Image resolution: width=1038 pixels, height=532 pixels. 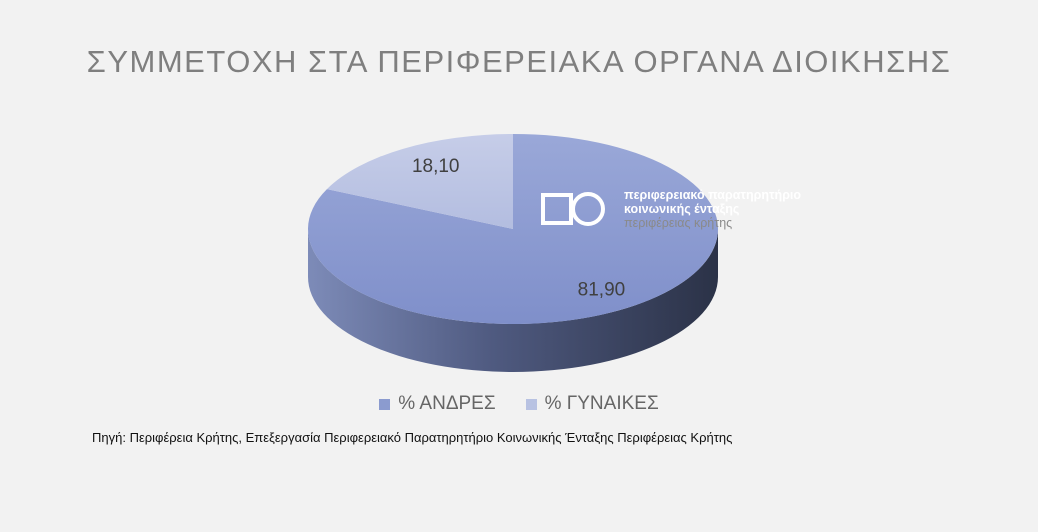 I want to click on pie-side-wall, so click(x=513, y=300).